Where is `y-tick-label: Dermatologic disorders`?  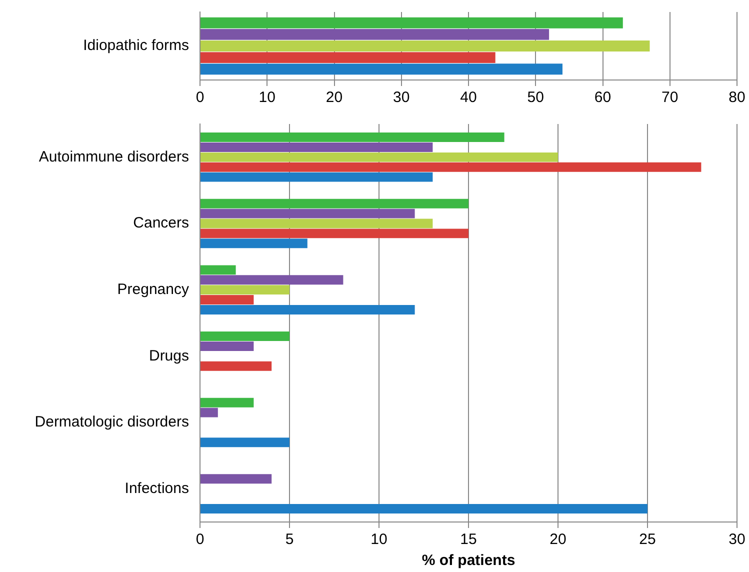
y-tick-label: Dermatologic disorders is located at coordinates (111, 422).